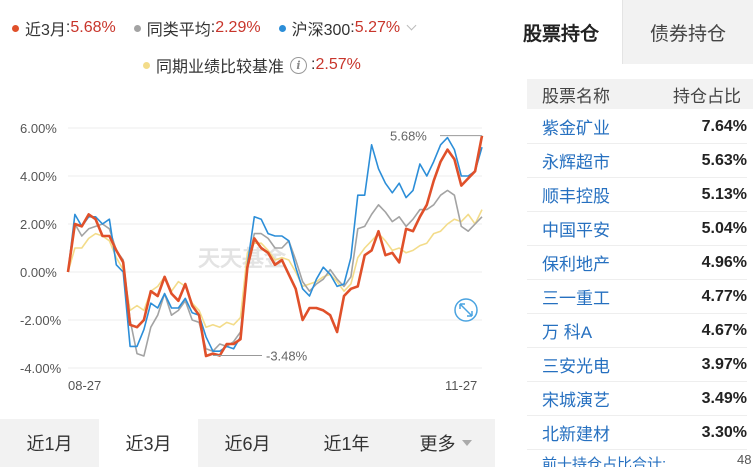 Image resolution: width=753 pixels, height=467 pixels. I want to click on legend-value-index: 5.27%, so click(377, 27).